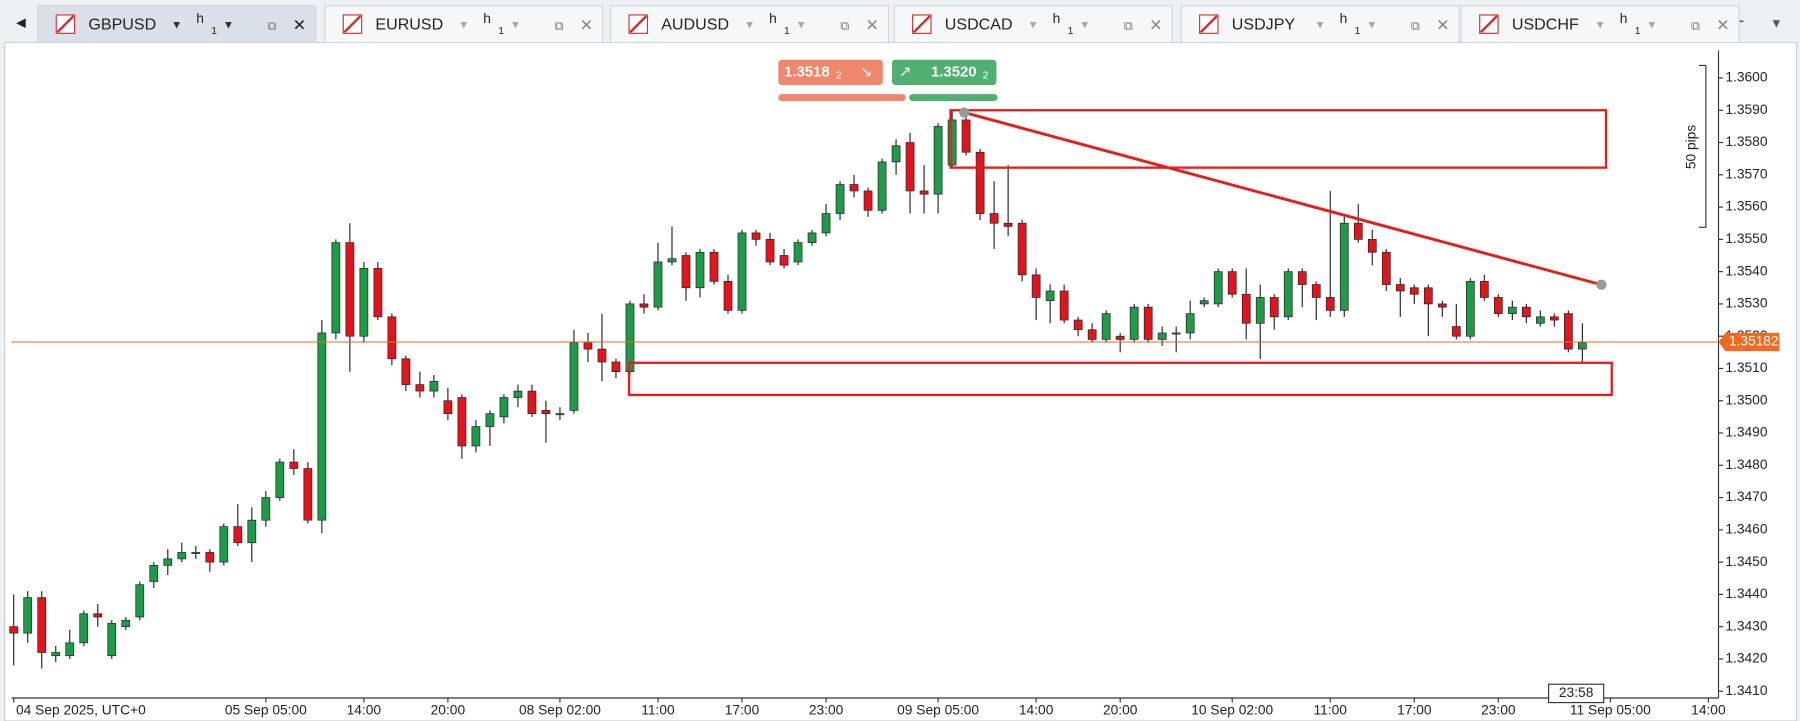 This screenshot has width=1800, height=721. I want to click on tab-symbol: AUDUSD, so click(695, 25).